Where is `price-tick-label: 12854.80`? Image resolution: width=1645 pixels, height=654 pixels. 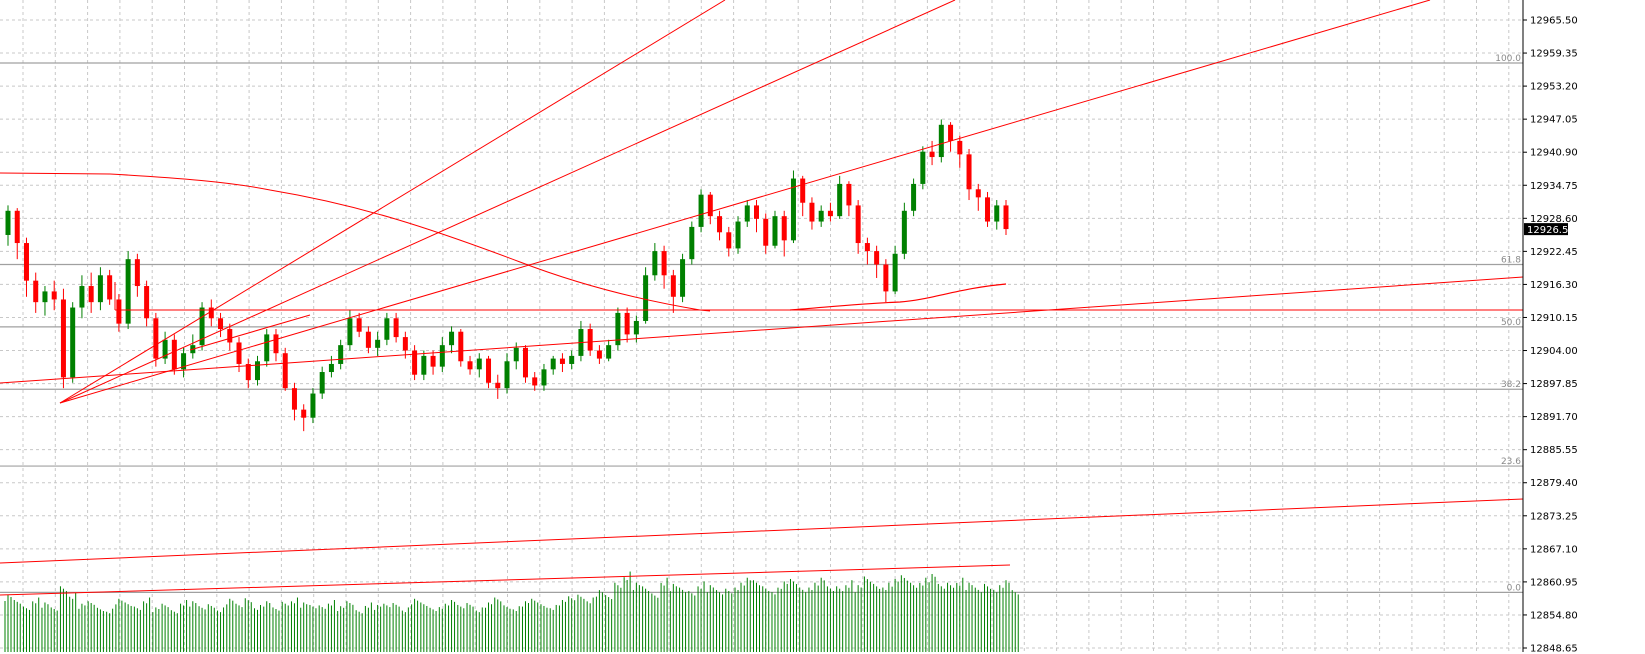
price-tick-label: 12854.80 is located at coordinates (1554, 615).